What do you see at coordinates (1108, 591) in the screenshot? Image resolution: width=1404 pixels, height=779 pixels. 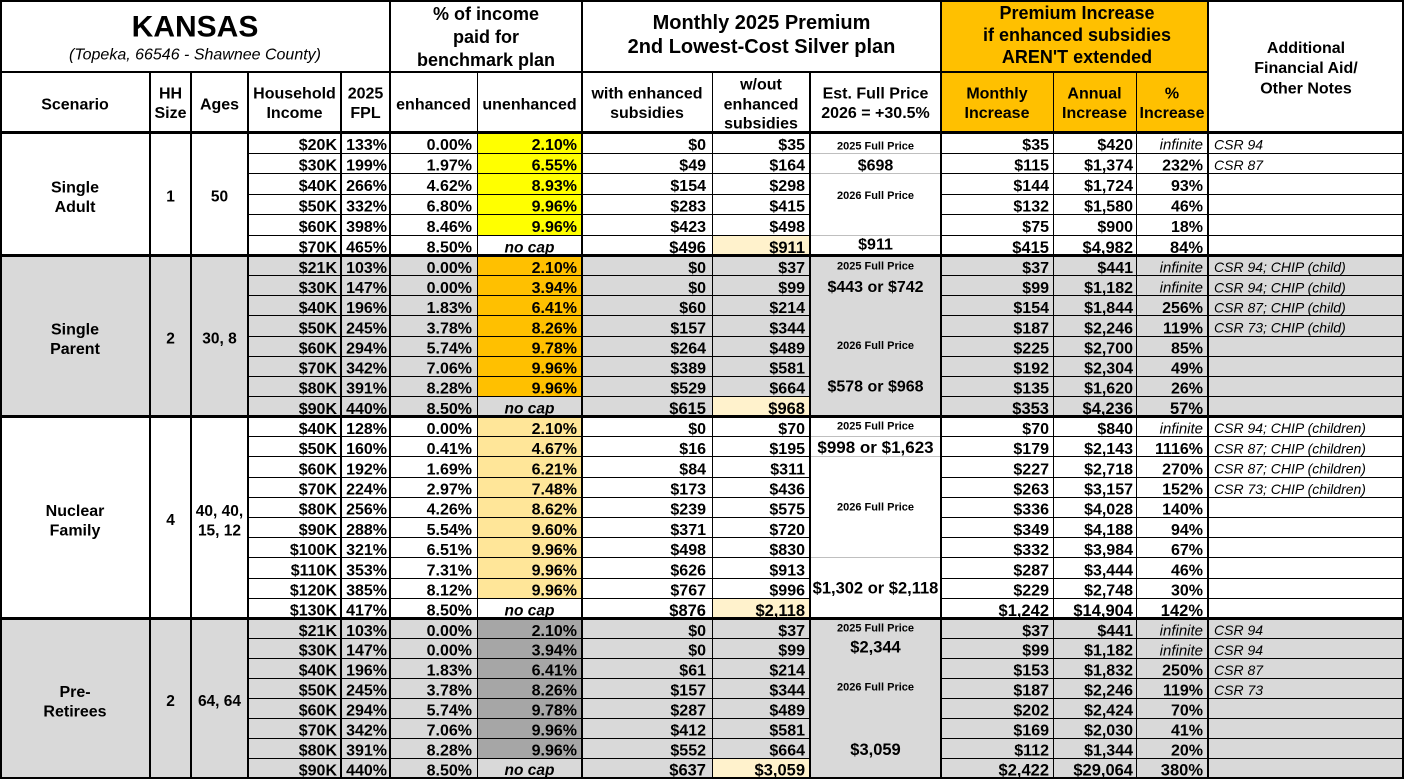 I see `svg-text: $2,748` at bounding box center [1108, 591].